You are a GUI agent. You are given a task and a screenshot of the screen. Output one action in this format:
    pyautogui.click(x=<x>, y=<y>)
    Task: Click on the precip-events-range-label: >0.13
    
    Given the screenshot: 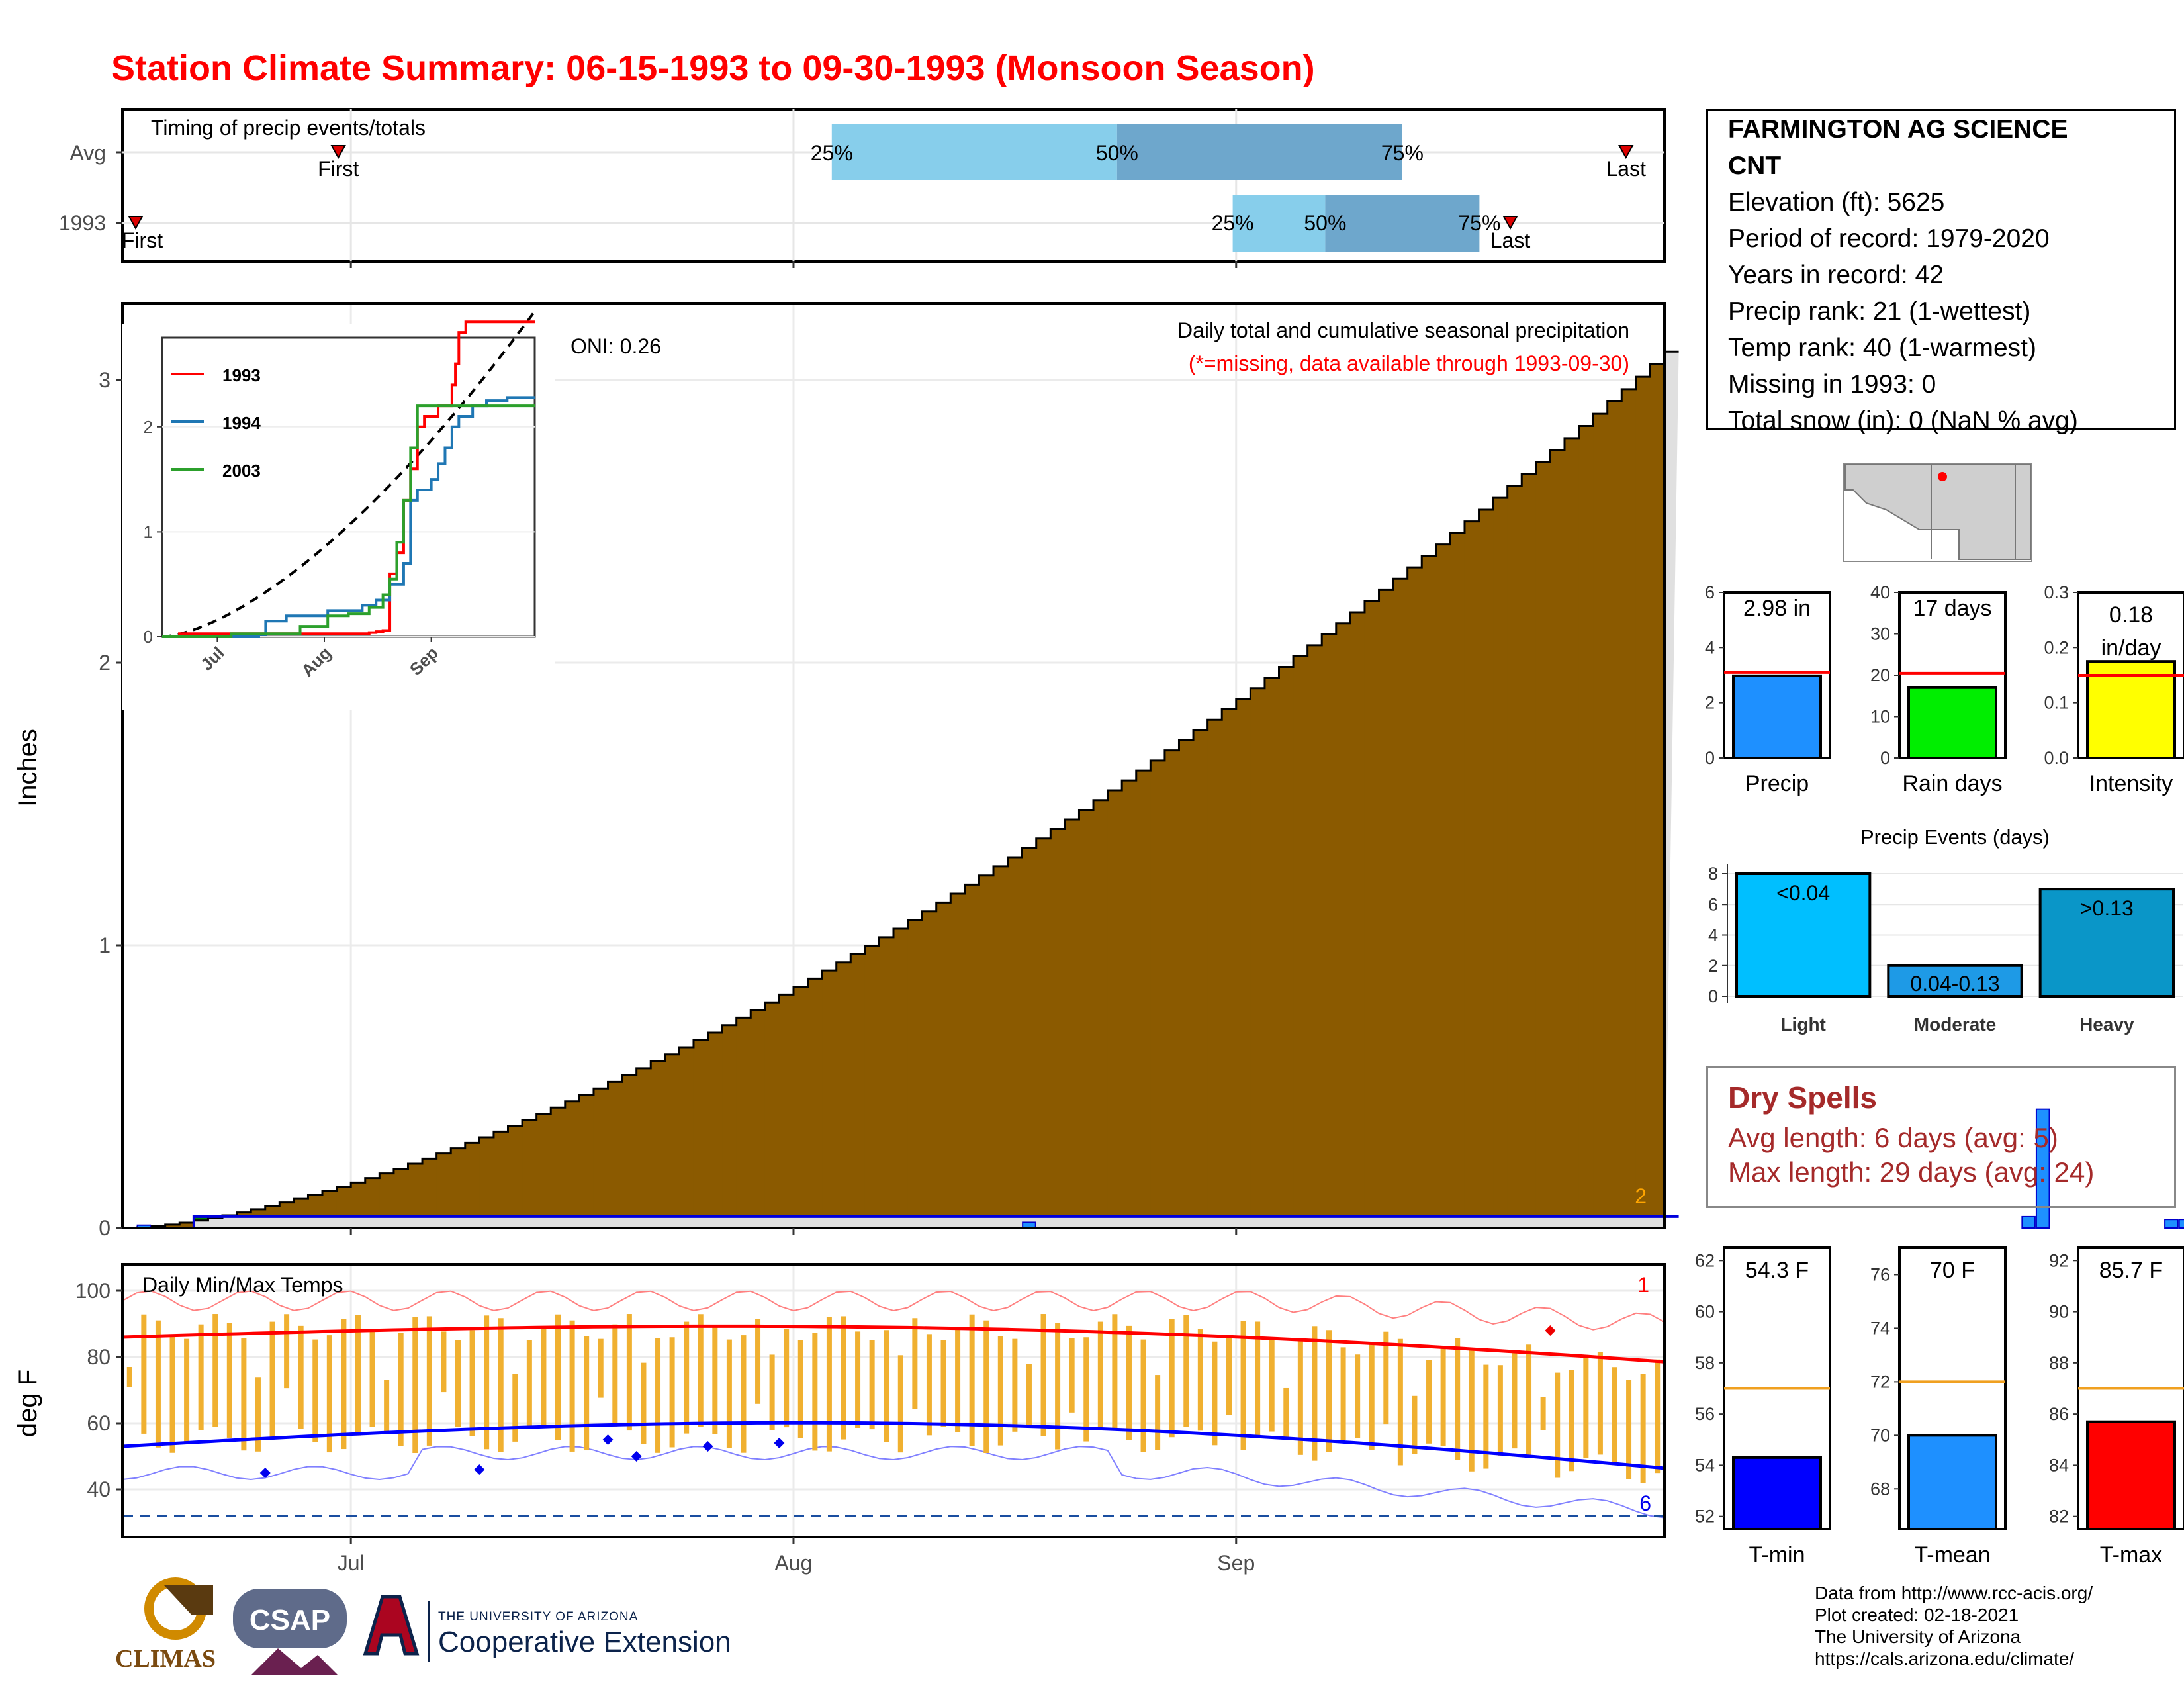 What is the action you would take?
    pyautogui.click(x=2107, y=908)
    